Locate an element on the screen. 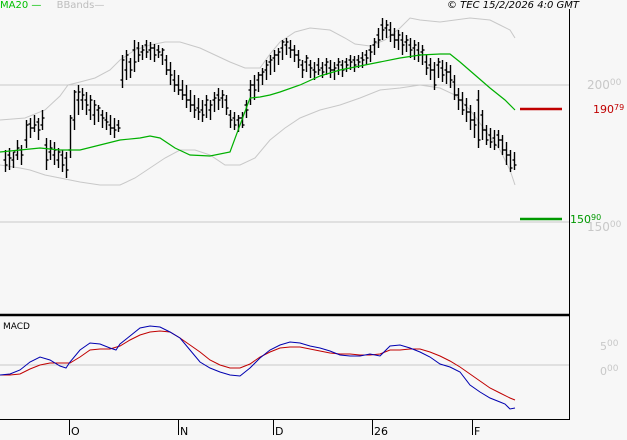 The width and height of the screenshot is (627, 440). x-axis-label-nov: N is located at coordinates (184, 431).